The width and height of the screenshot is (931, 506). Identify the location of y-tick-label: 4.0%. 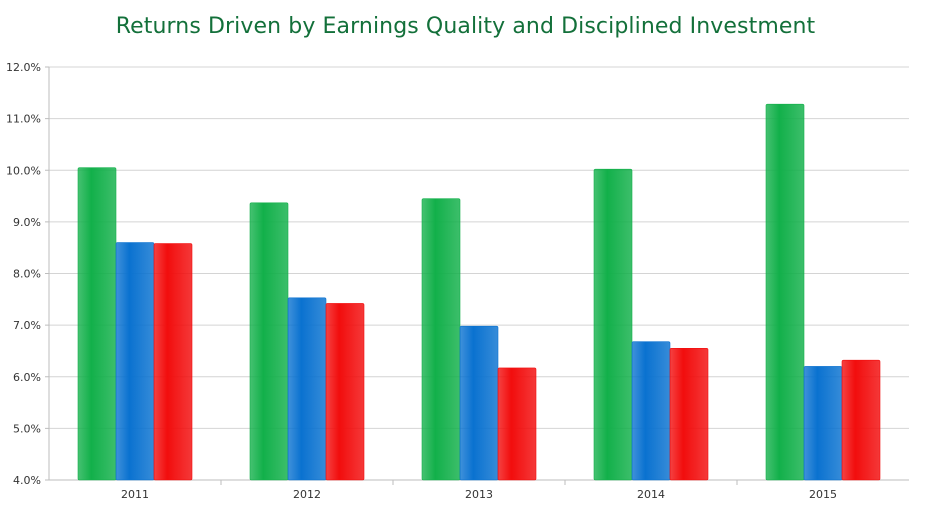
(27, 480).